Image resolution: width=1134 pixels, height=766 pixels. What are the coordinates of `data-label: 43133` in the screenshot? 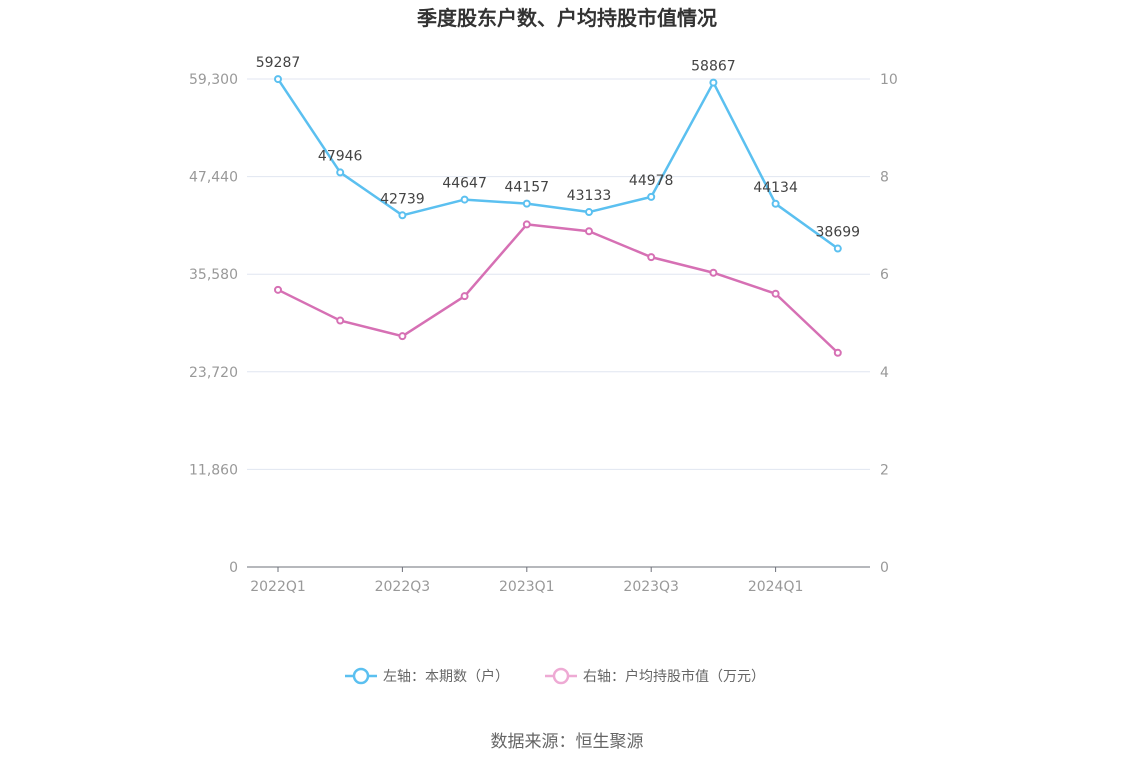 It's located at (589, 196).